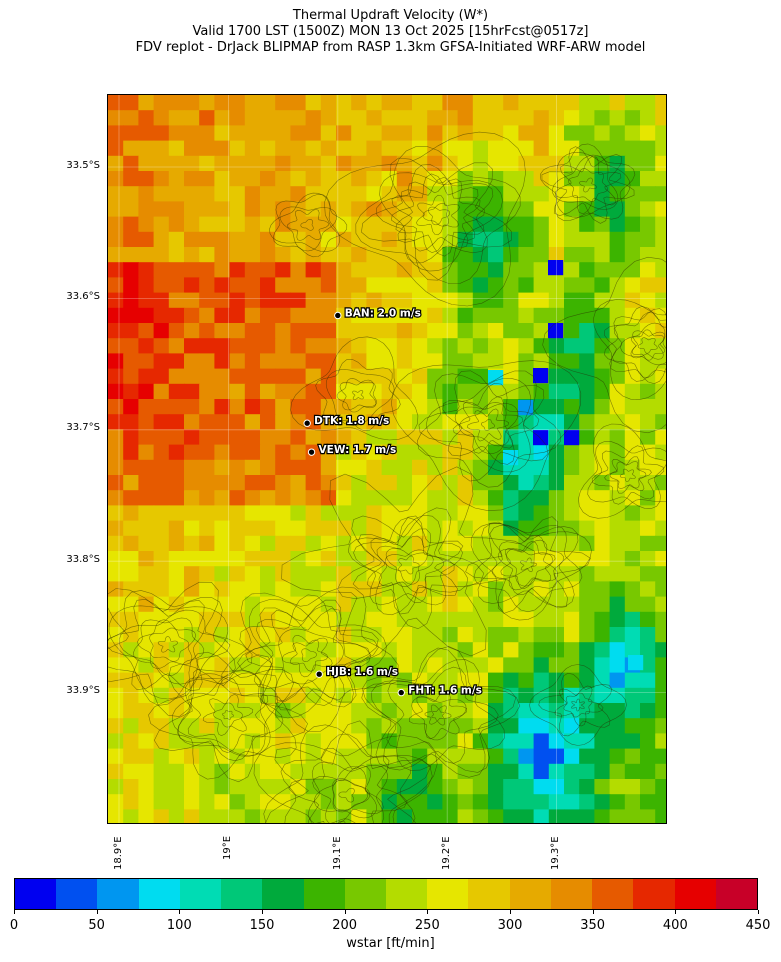  What do you see at coordinates (96, 925) in the screenshot?
I see `colorbar-tick-label: 50` at bounding box center [96, 925].